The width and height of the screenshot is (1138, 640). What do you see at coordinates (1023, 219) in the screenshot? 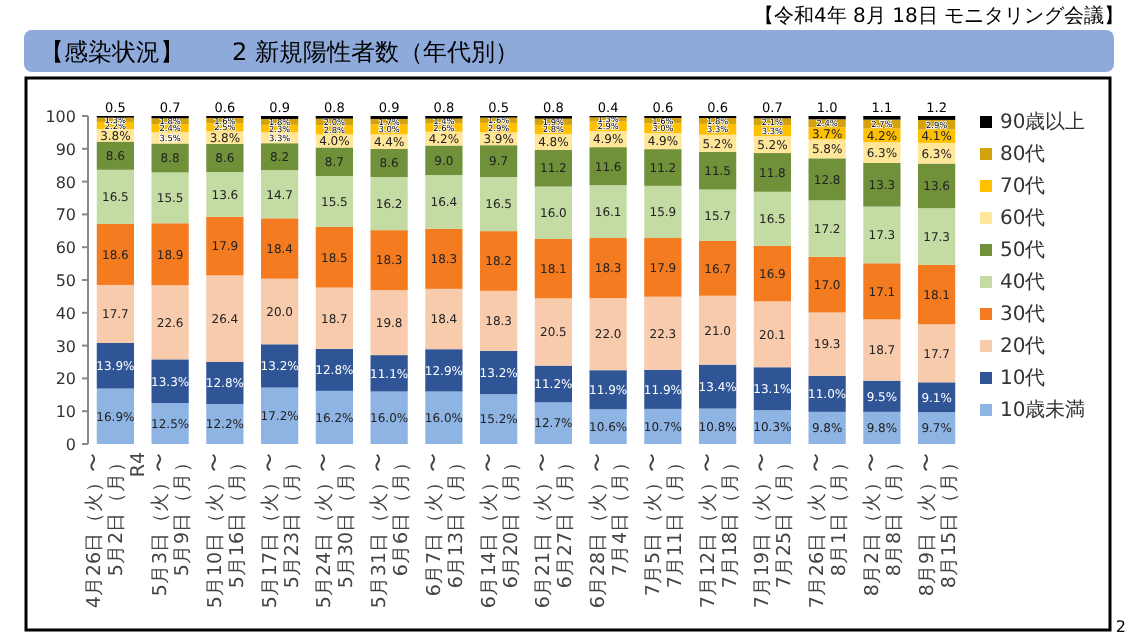
I see `legend-label: 60代` at bounding box center [1023, 219].